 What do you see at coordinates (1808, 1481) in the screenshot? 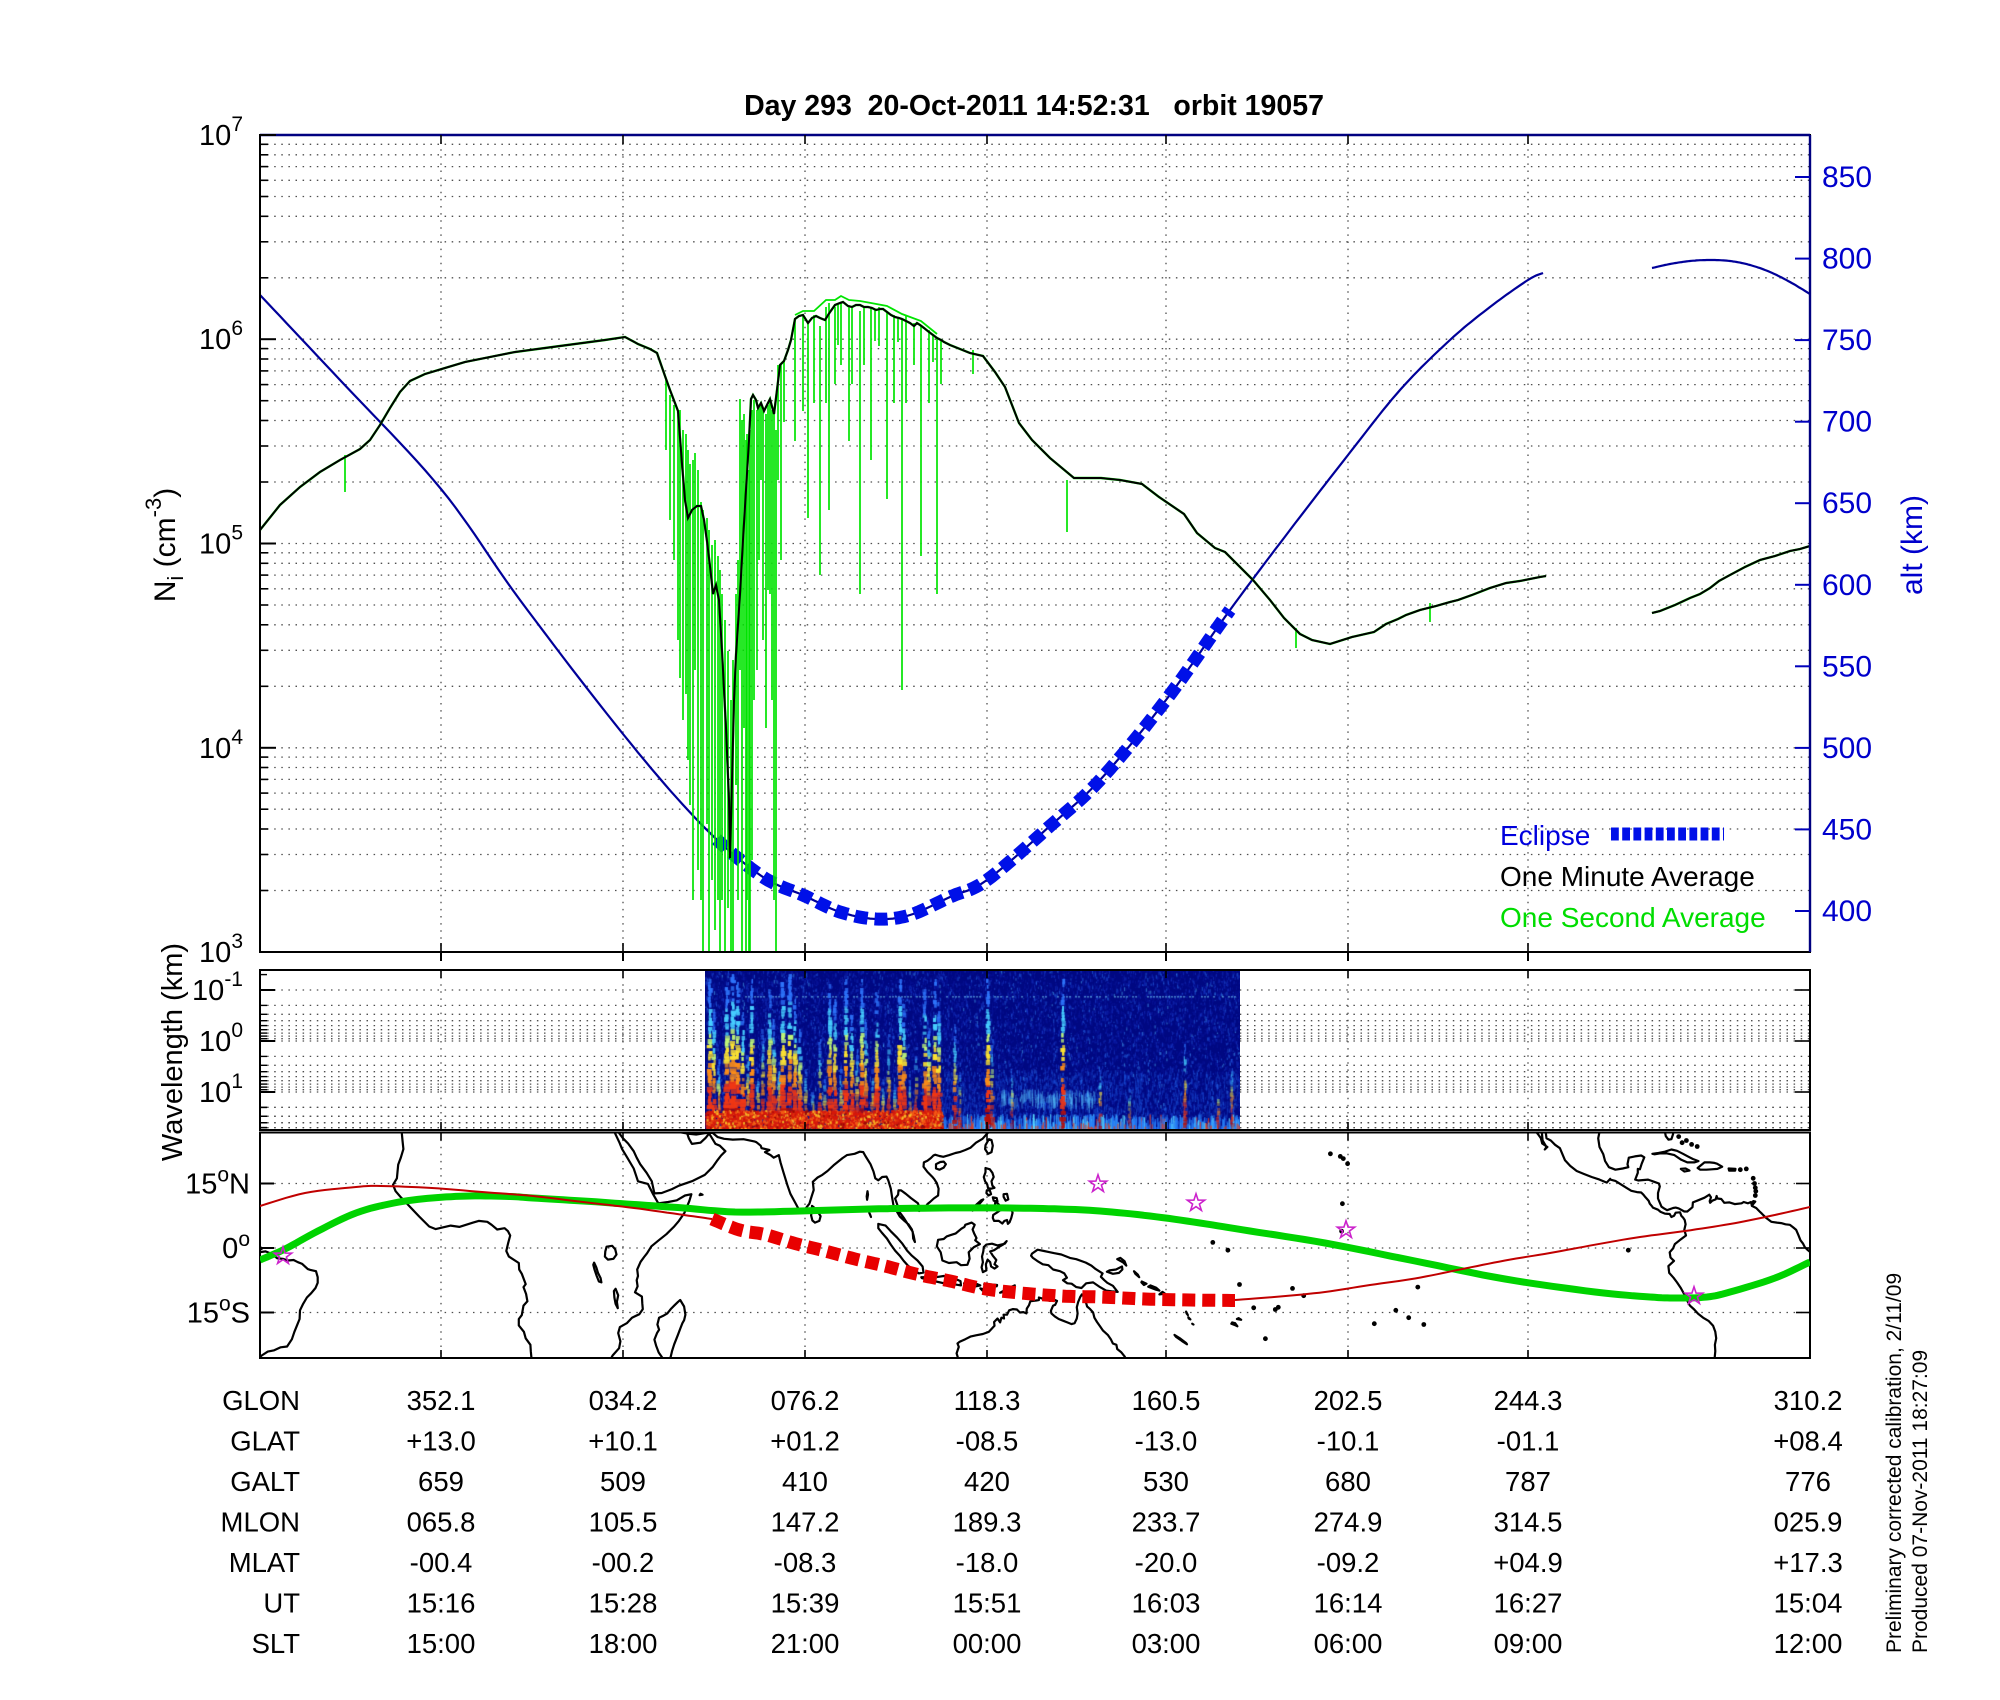
I see `svg-text: 776` at bounding box center [1808, 1481].